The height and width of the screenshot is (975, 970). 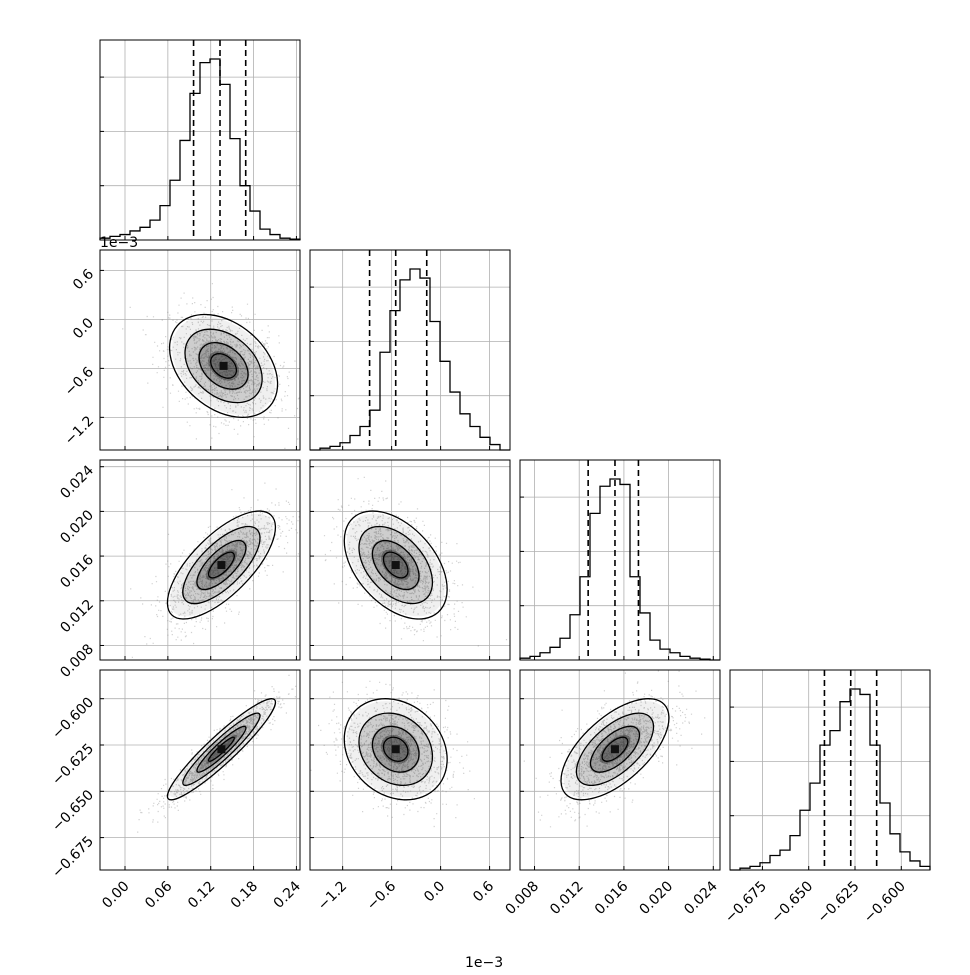 What do you see at coordinates (115, 894) in the screenshot?
I see `x-tick-label-0: 0.00` at bounding box center [115, 894].